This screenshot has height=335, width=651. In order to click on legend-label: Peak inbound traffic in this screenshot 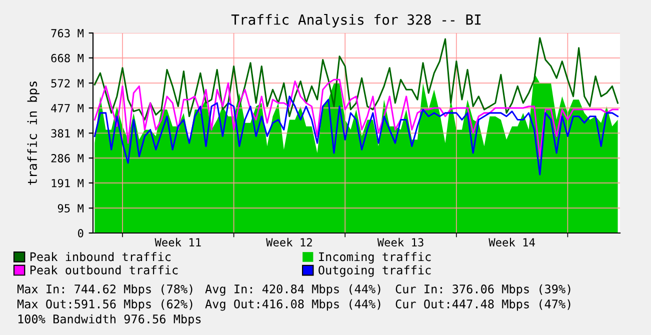, I will do `click(100, 257)`.